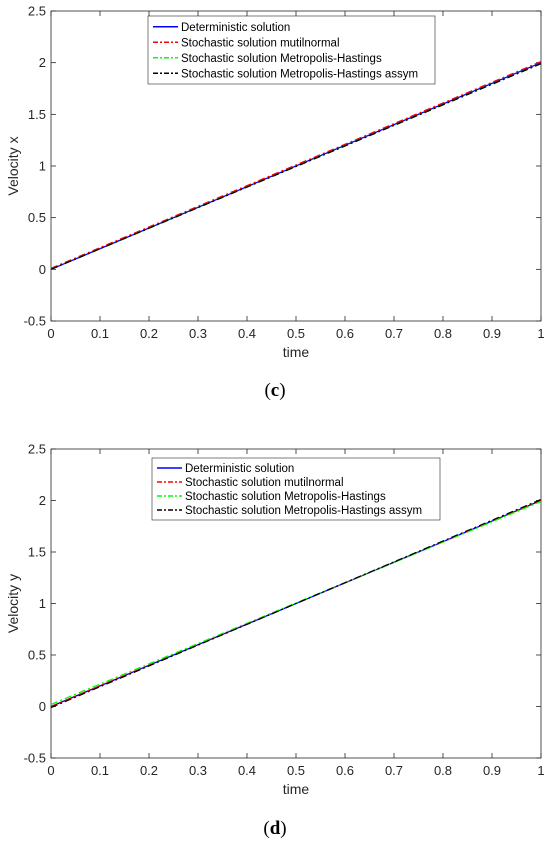 This screenshot has width=550, height=841. I want to click on panel-caption: (d), so click(274, 828).